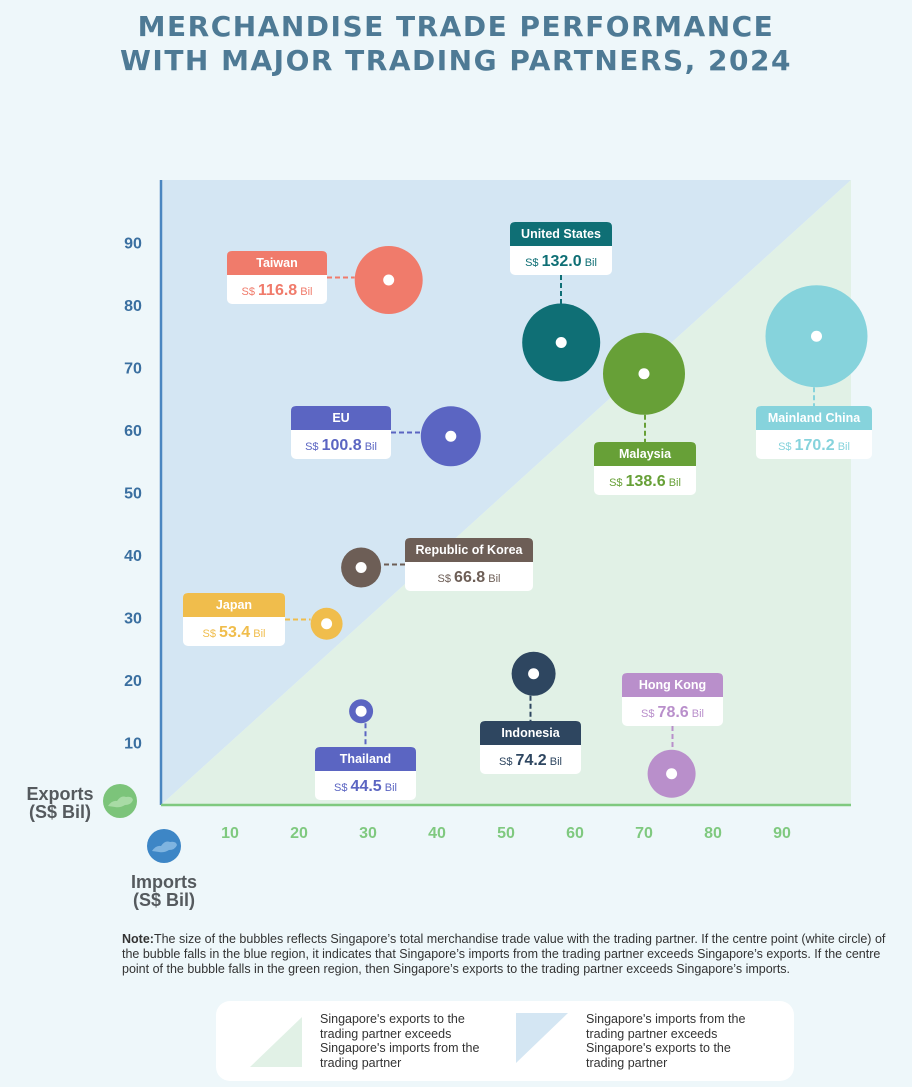  What do you see at coordinates (561, 302) in the screenshot?
I see `bubble-united-states: United States S$ 132.0 Bil` at bounding box center [561, 302].